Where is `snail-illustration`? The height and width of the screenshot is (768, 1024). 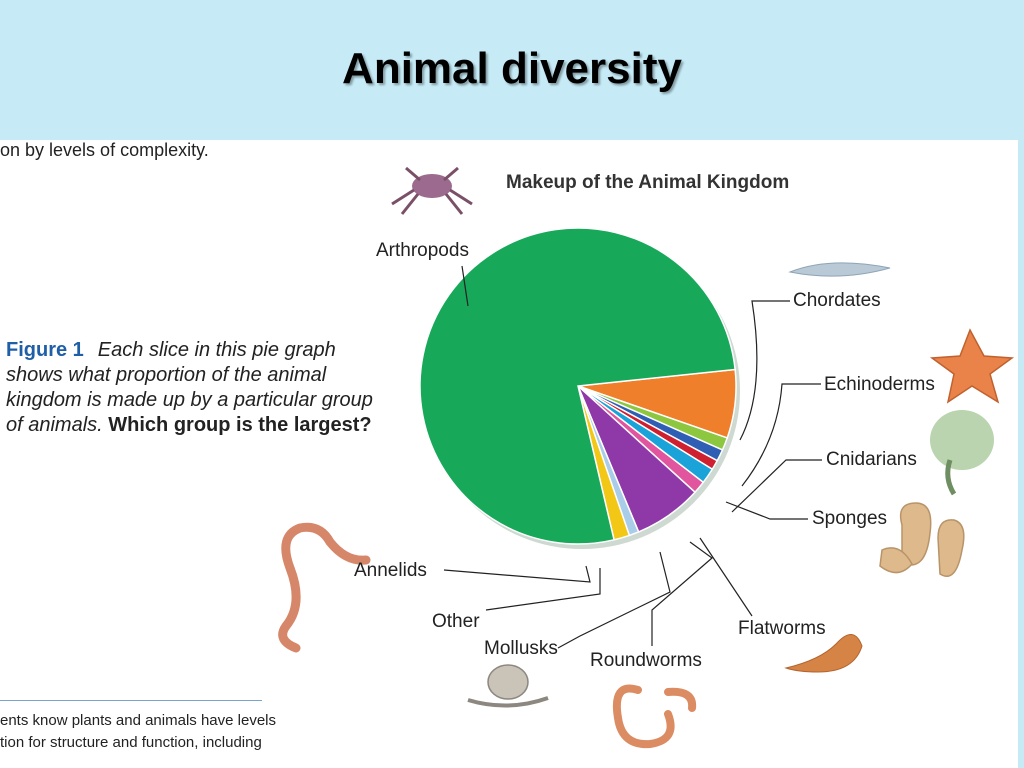
snail-illustration is located at coordinates (508, 686).